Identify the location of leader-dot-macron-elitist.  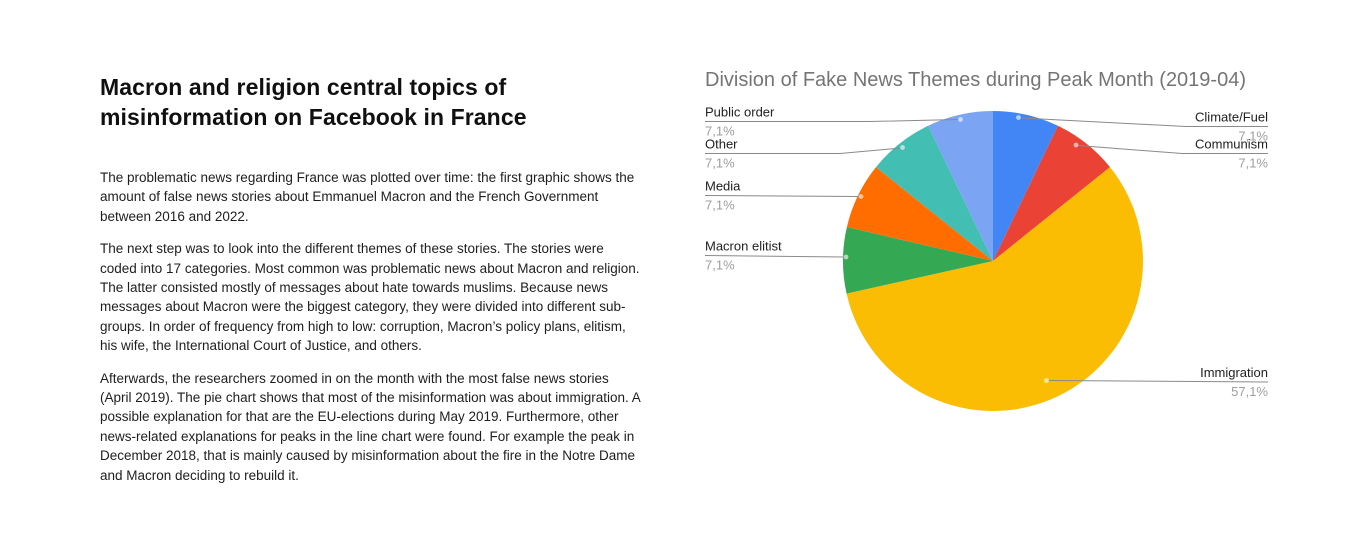
(846, 257).